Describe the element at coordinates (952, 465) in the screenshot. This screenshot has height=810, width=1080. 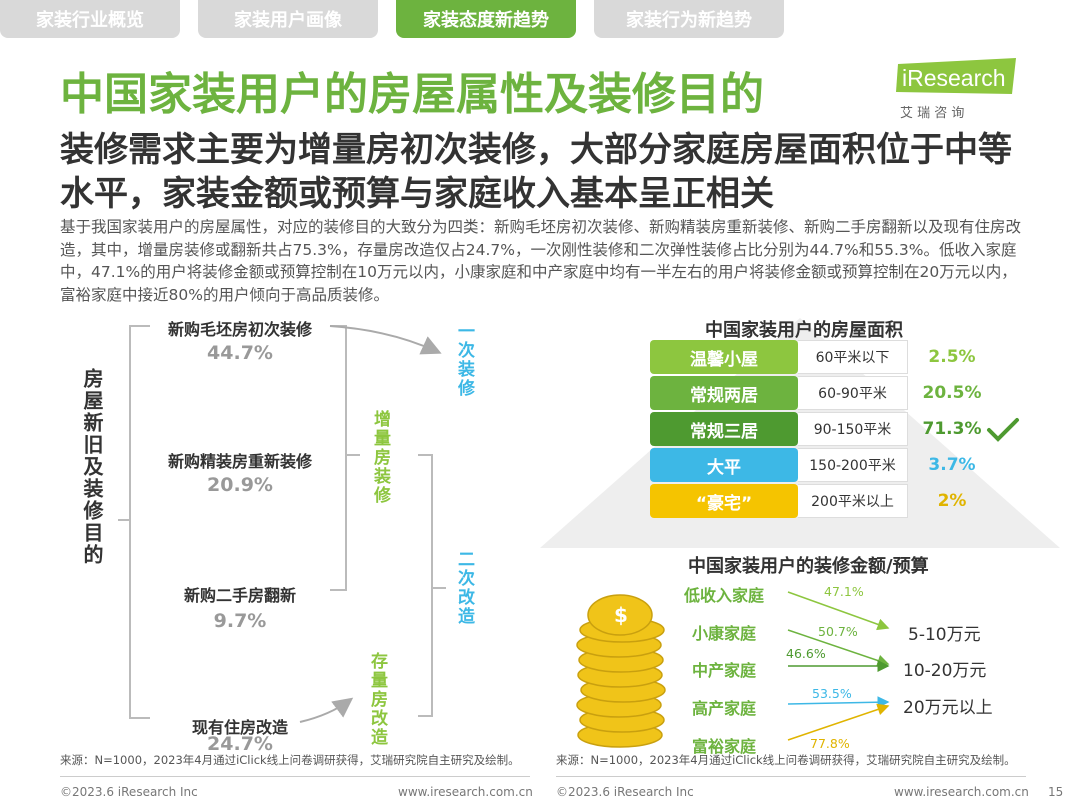
I see `area-pct: 3.7%` at that location.